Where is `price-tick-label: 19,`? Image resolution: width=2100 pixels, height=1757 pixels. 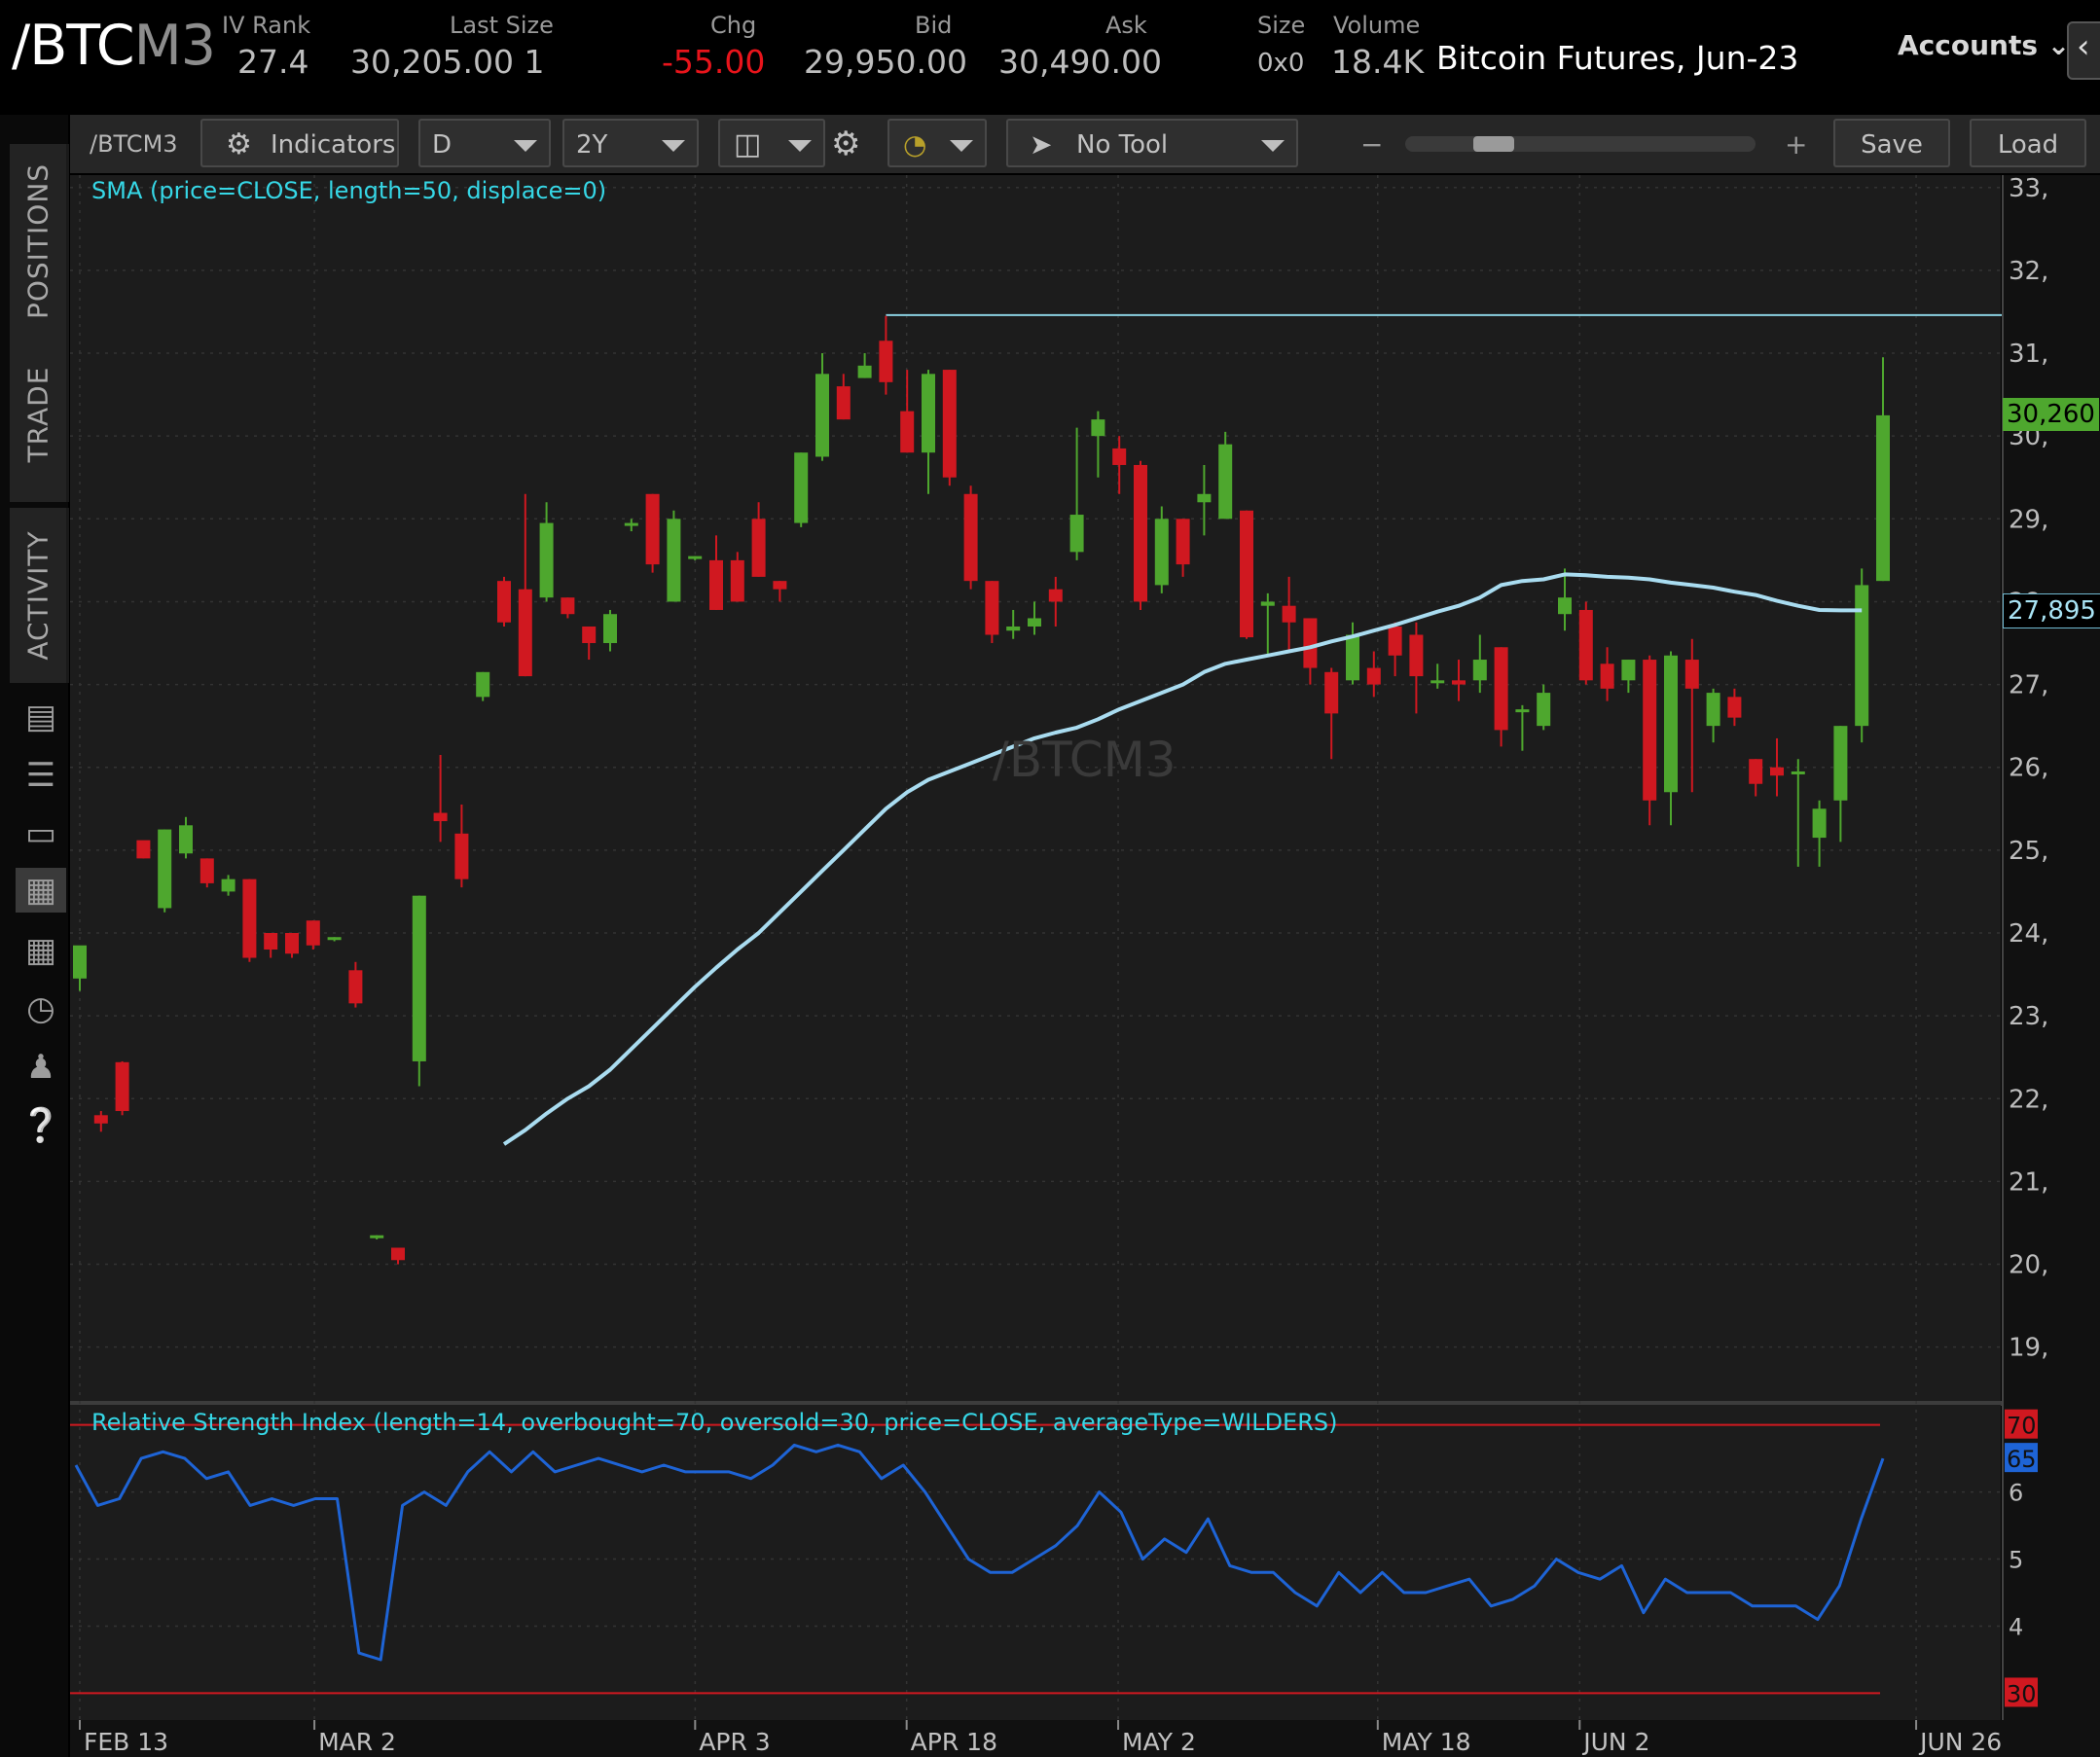
price-tick-label: 19, is located at coordinates (2029, 1348).